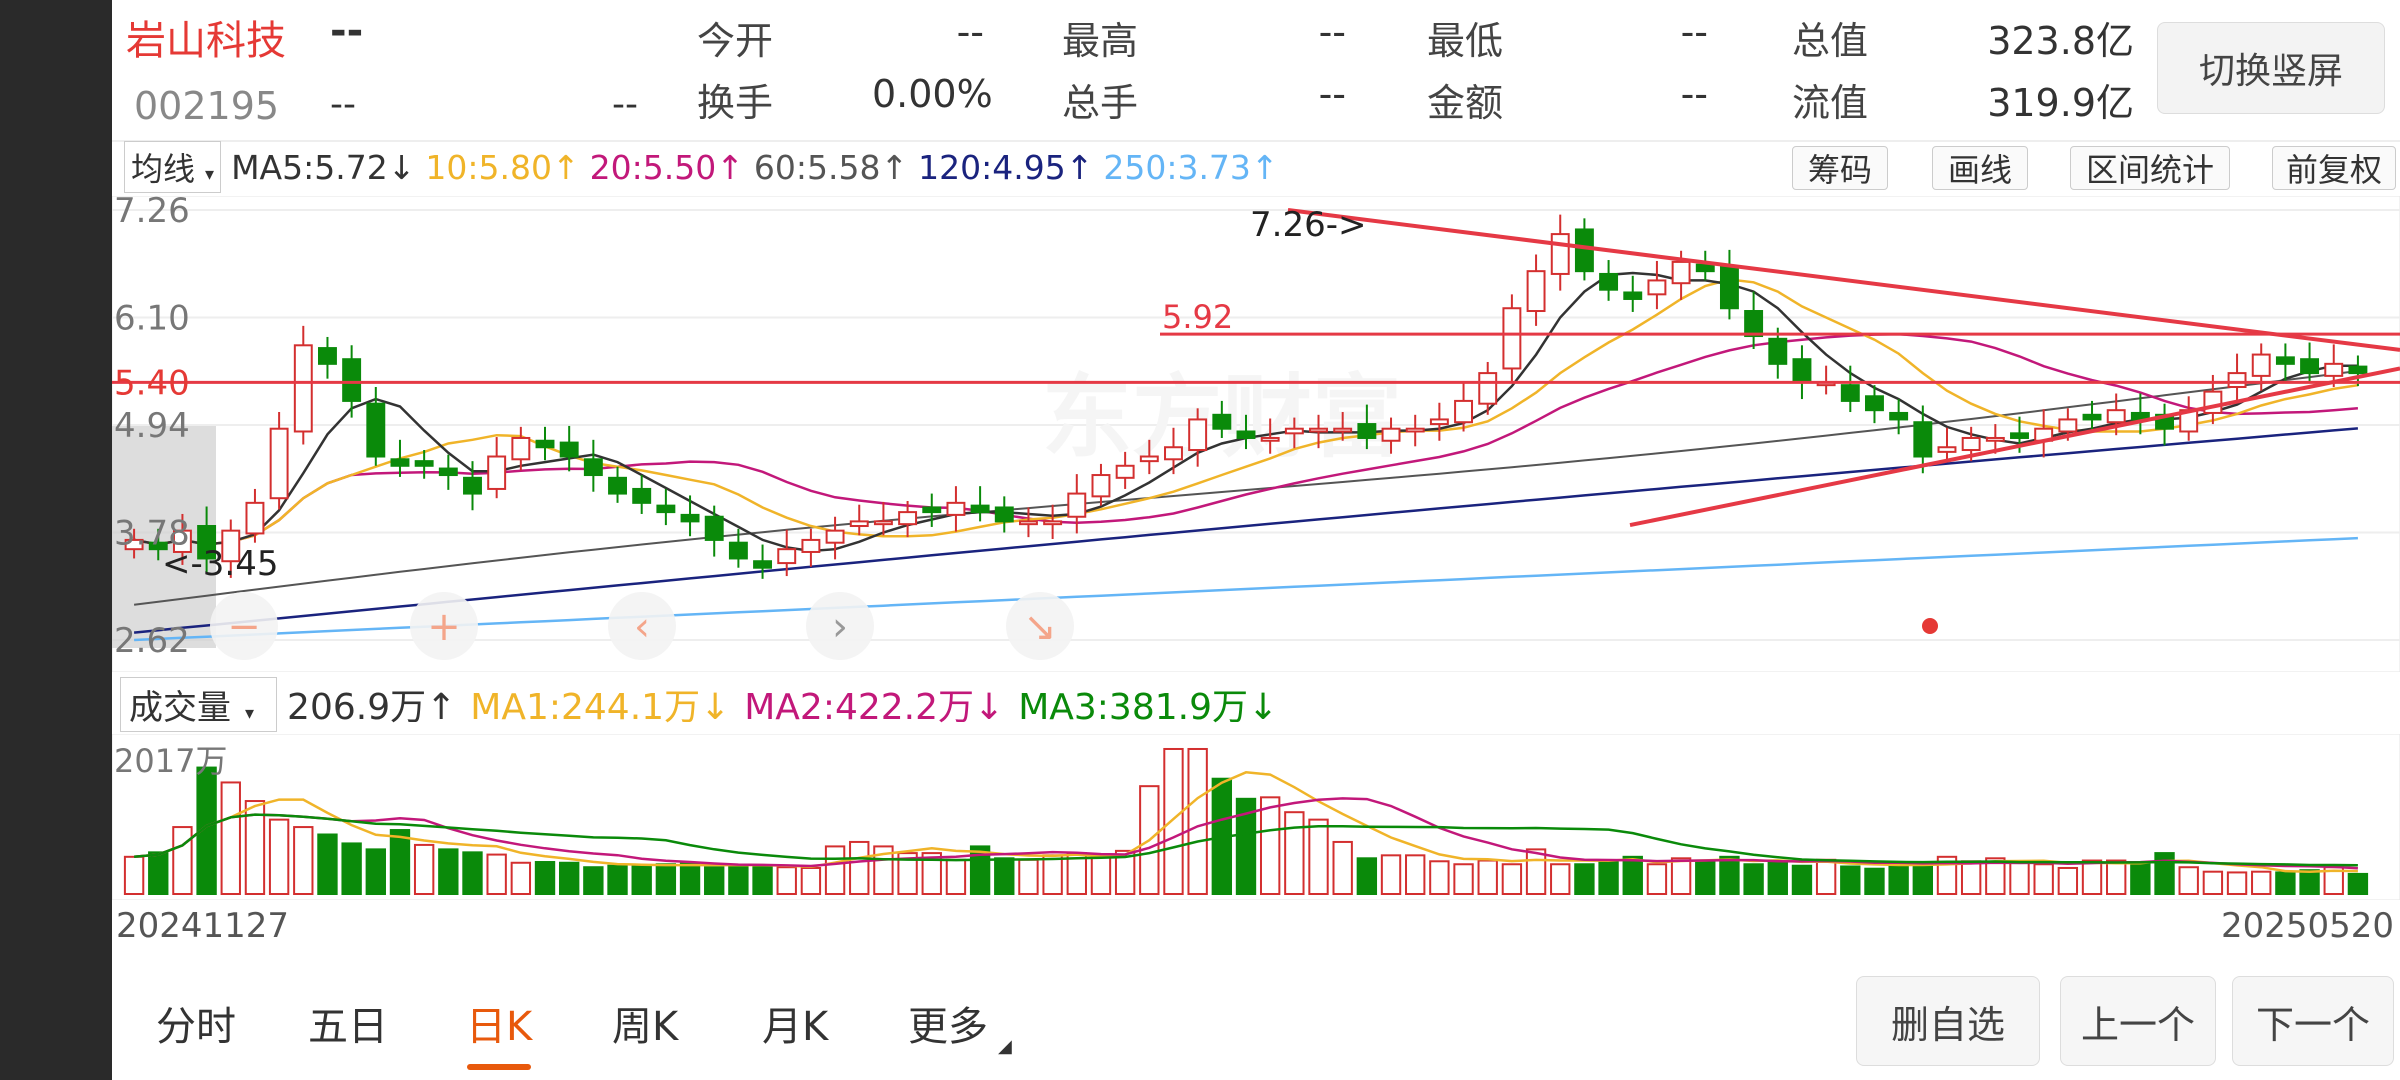  What do you see at coordinates (2150, 168) in the screenshot?
I see `range-stats-button: 区间统计` at bounding box center [2150, 168].